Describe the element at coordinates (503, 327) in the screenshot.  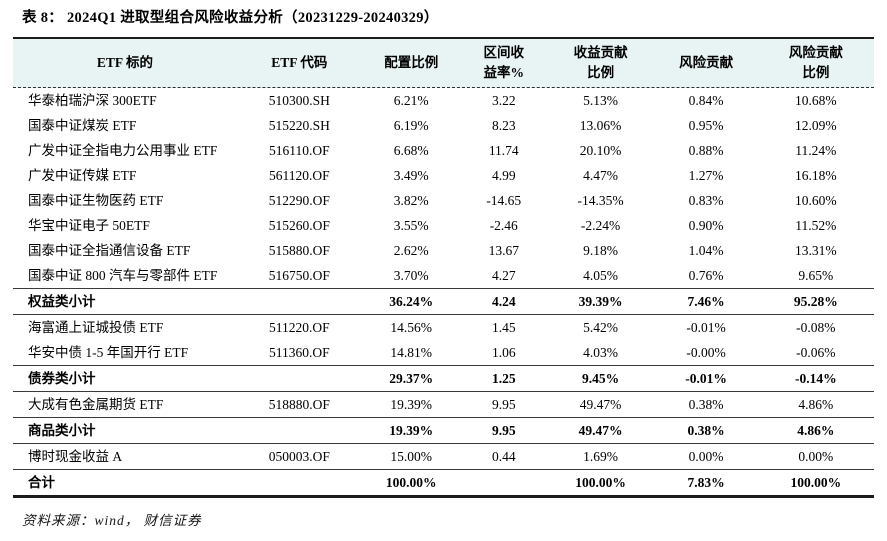
I see `cell-interval-return: 1.45` at that location.